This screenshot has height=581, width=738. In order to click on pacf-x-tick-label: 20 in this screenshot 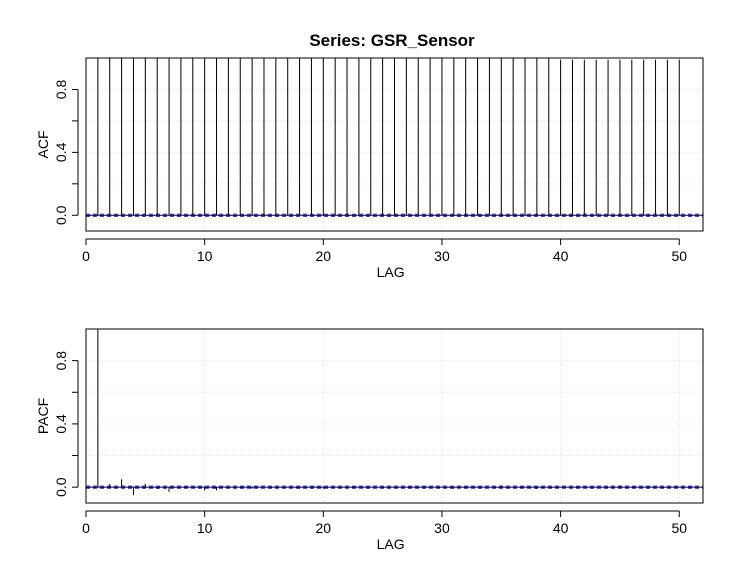, I will do `click(324, 528)`.